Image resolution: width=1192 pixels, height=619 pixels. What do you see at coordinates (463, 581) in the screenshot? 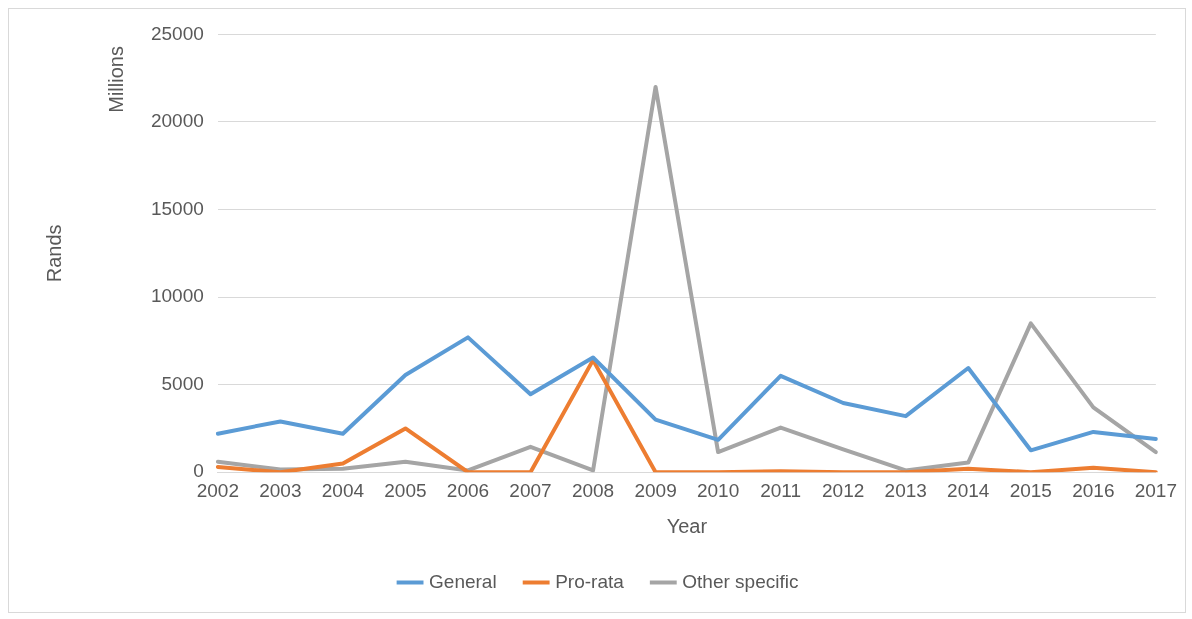
I see `legend-label: General` at bounding box center [463, 581].